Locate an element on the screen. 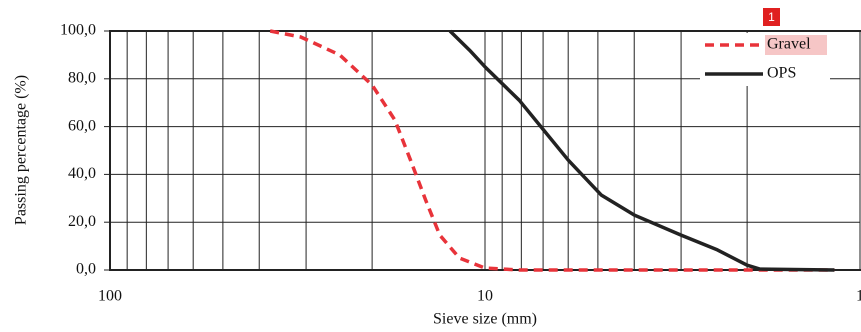 Image resolution: width=861 pixels, height=332 pixels. x-axis-title: Sieve size (mm) is located at coordinates (485, 319).